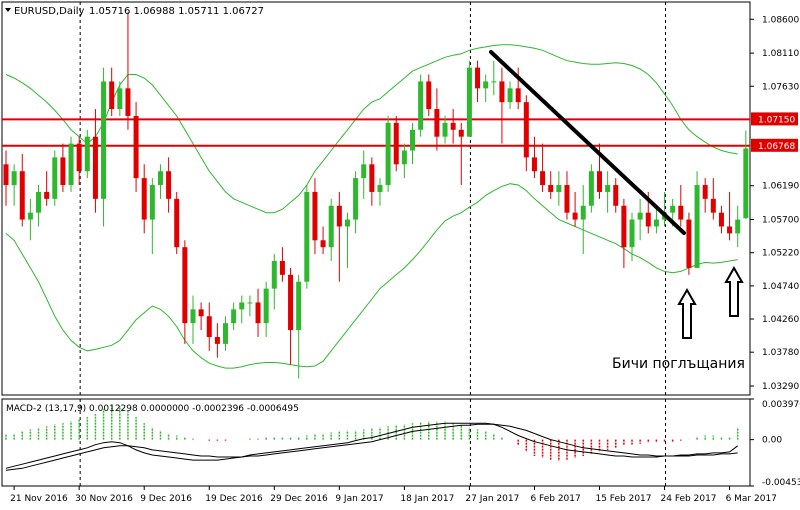 This screenshot has width=800, height=510. I want to click on level-price-badge, so click(774, 145).